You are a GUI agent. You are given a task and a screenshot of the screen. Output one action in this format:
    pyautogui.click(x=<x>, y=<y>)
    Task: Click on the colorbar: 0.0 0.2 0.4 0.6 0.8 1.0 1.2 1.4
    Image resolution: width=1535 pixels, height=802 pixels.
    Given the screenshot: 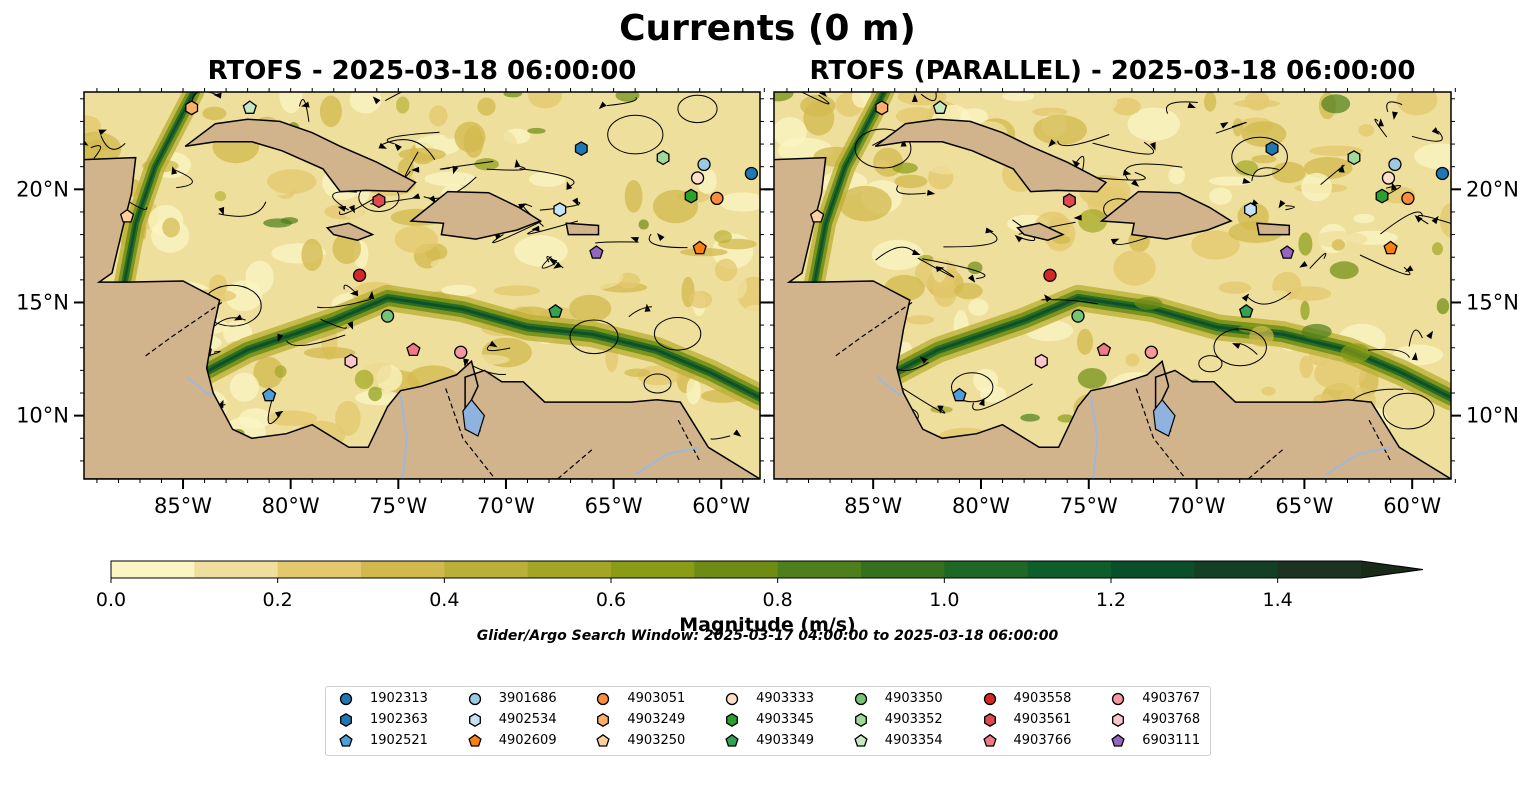 What is the action you would take?
    pyautogui.click(x=760, y=585)
    